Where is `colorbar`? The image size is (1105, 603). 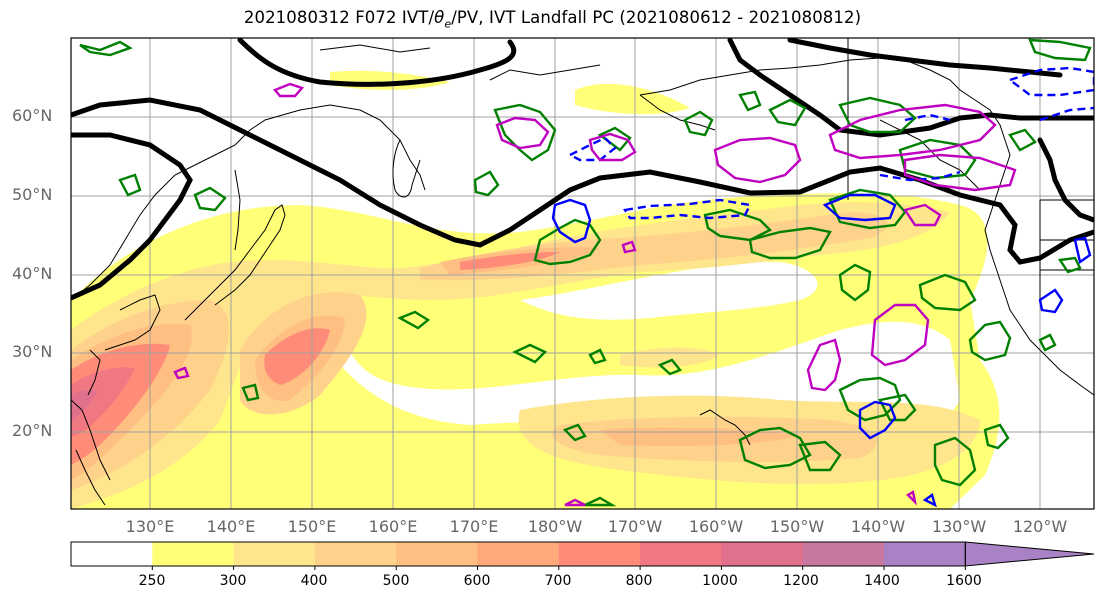 colorbar is located at coordinates (582, 555).